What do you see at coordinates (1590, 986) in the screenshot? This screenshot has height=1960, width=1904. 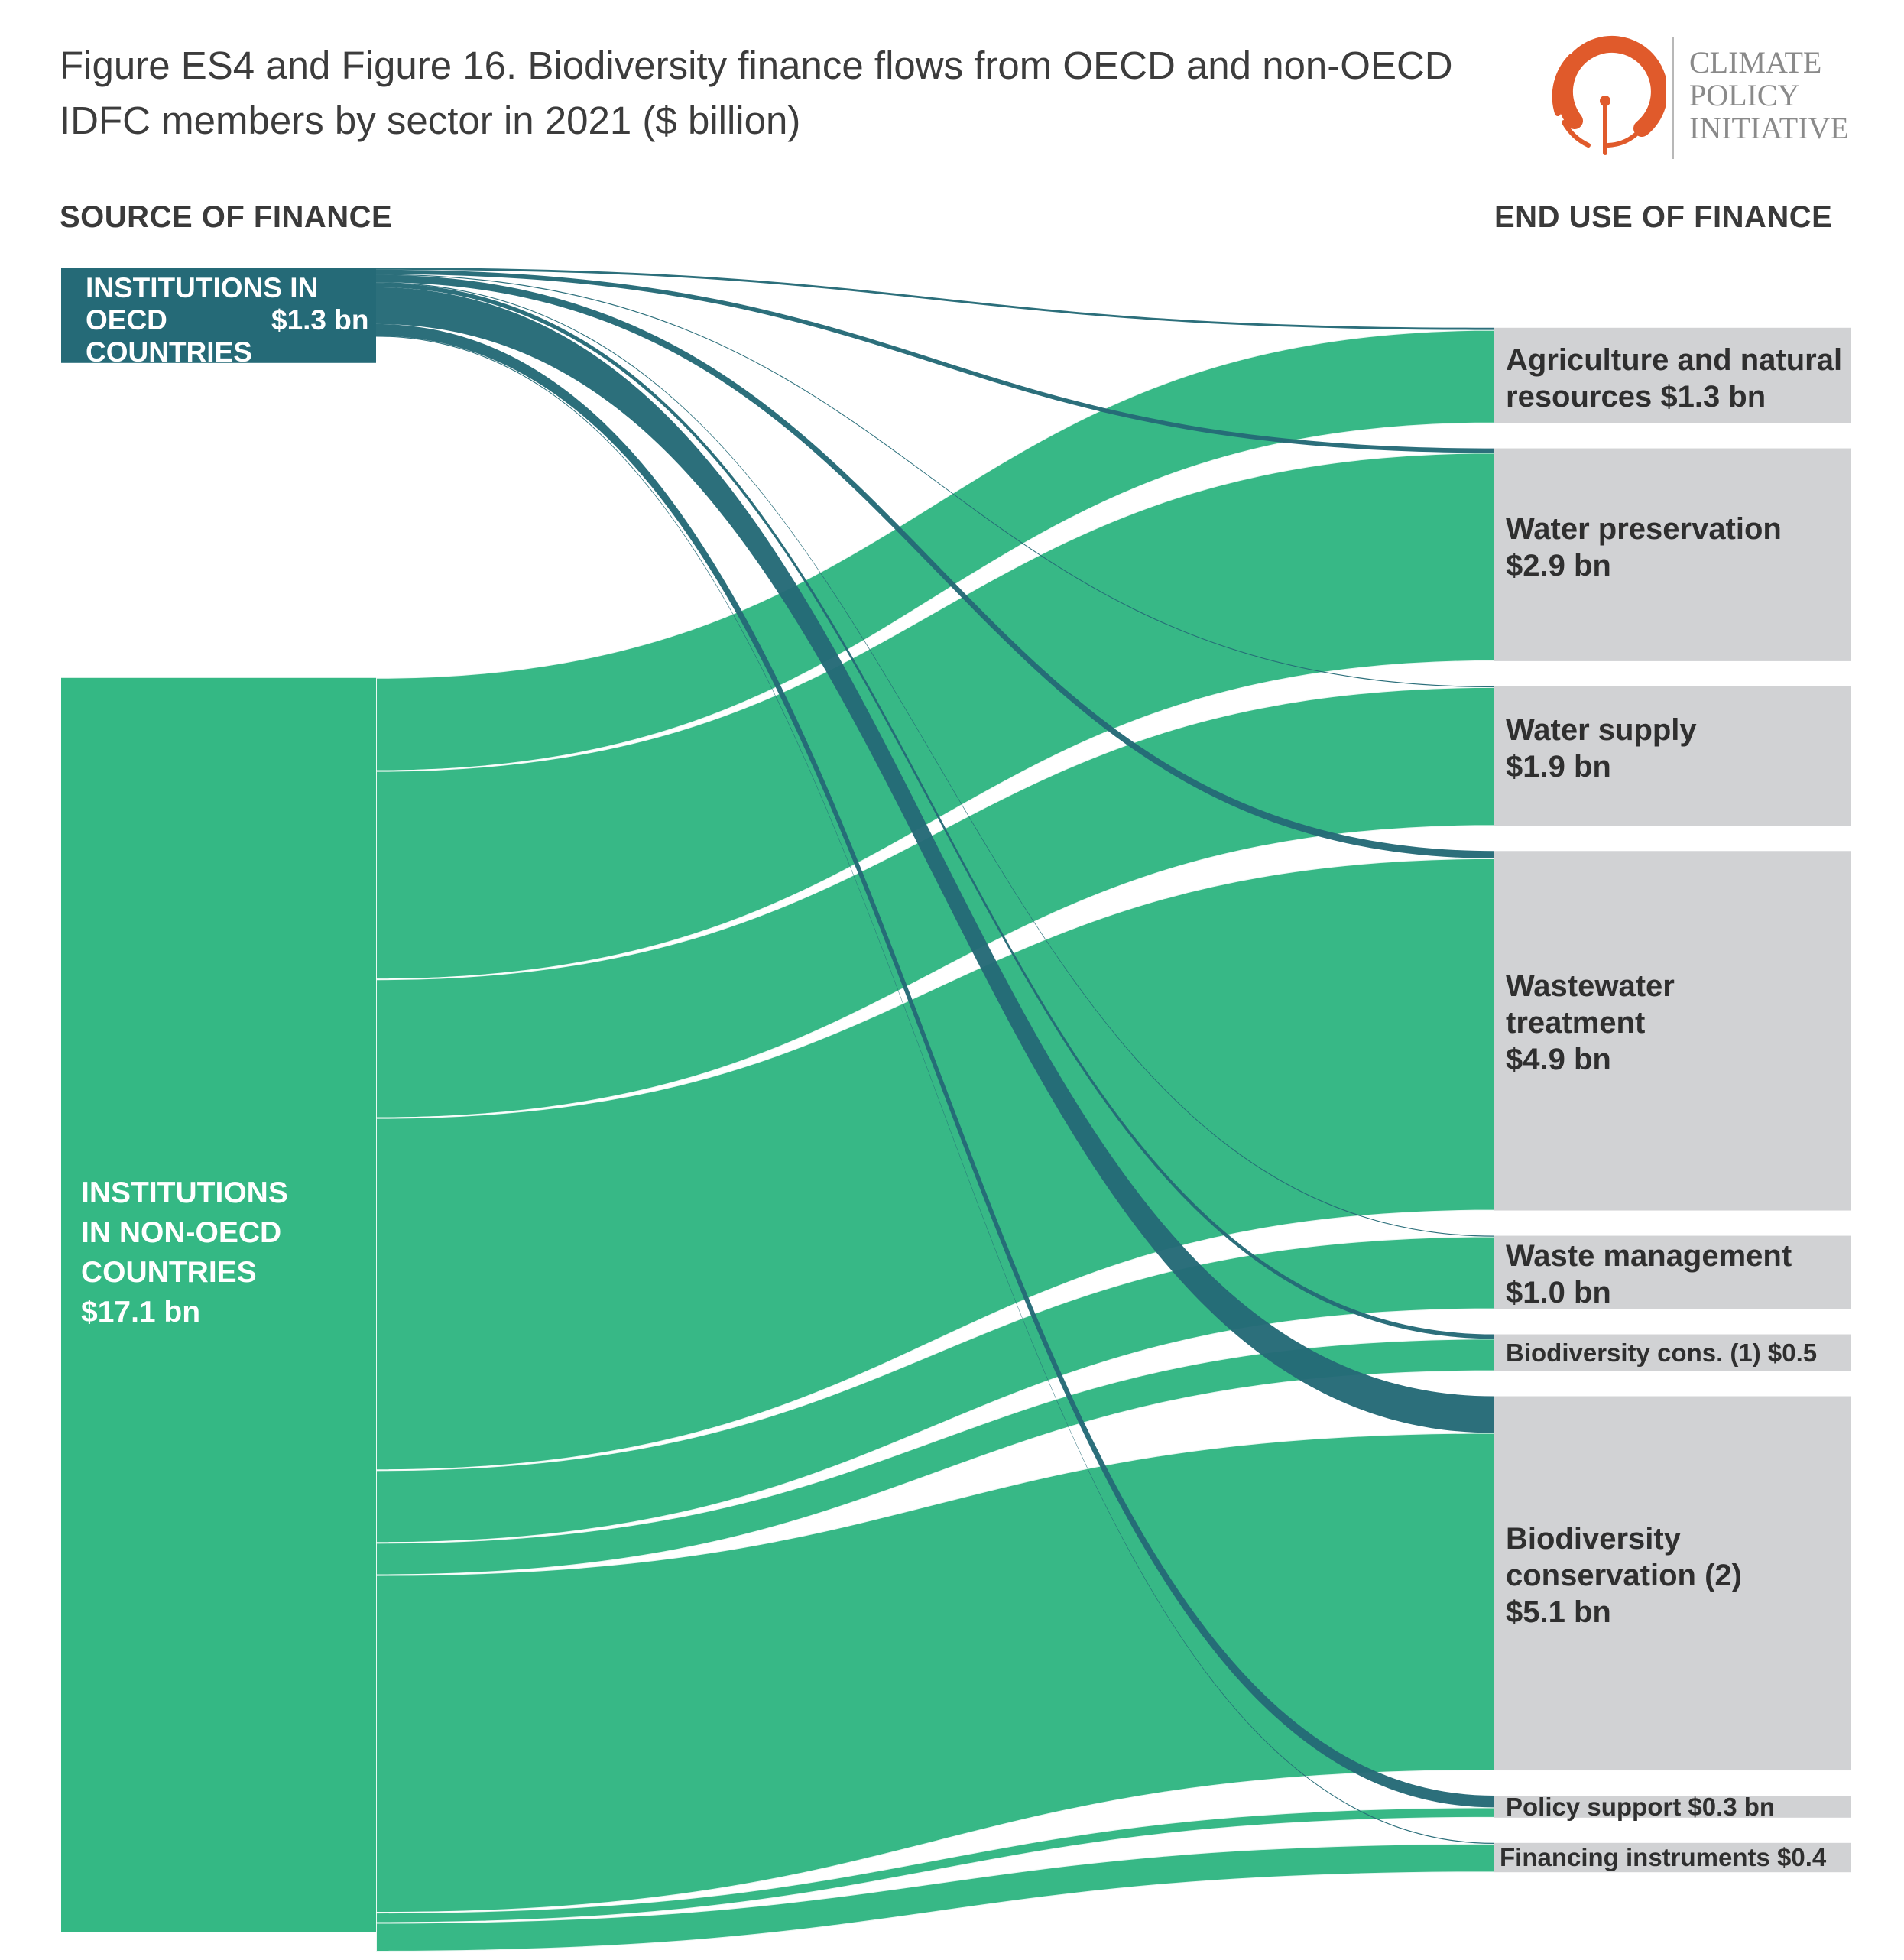 I see `target-label-line: Wastewater` at bounding box center [1590, 986].